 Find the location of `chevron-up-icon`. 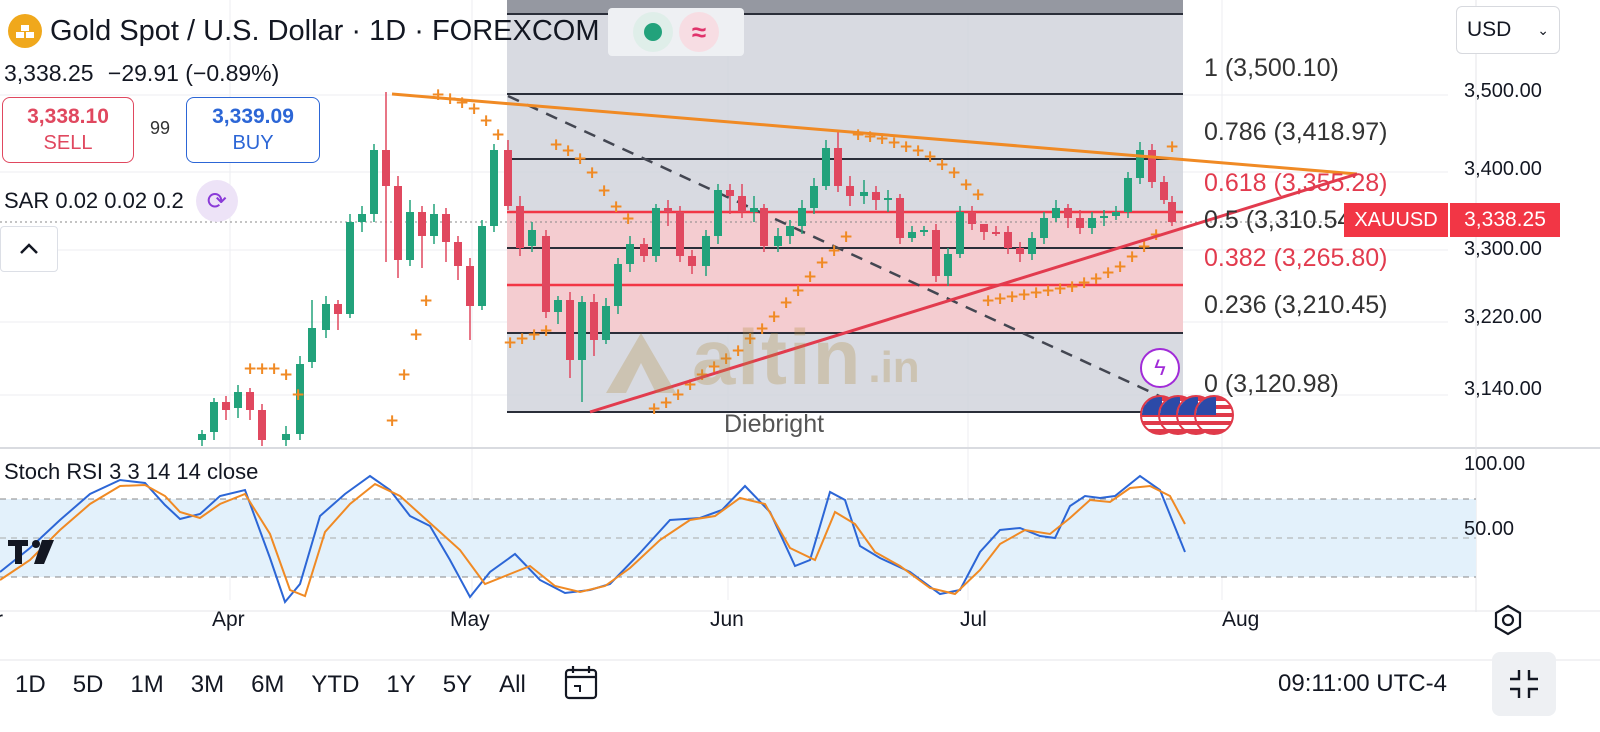

chevron-up-icon is located at coordinates (29, 248).